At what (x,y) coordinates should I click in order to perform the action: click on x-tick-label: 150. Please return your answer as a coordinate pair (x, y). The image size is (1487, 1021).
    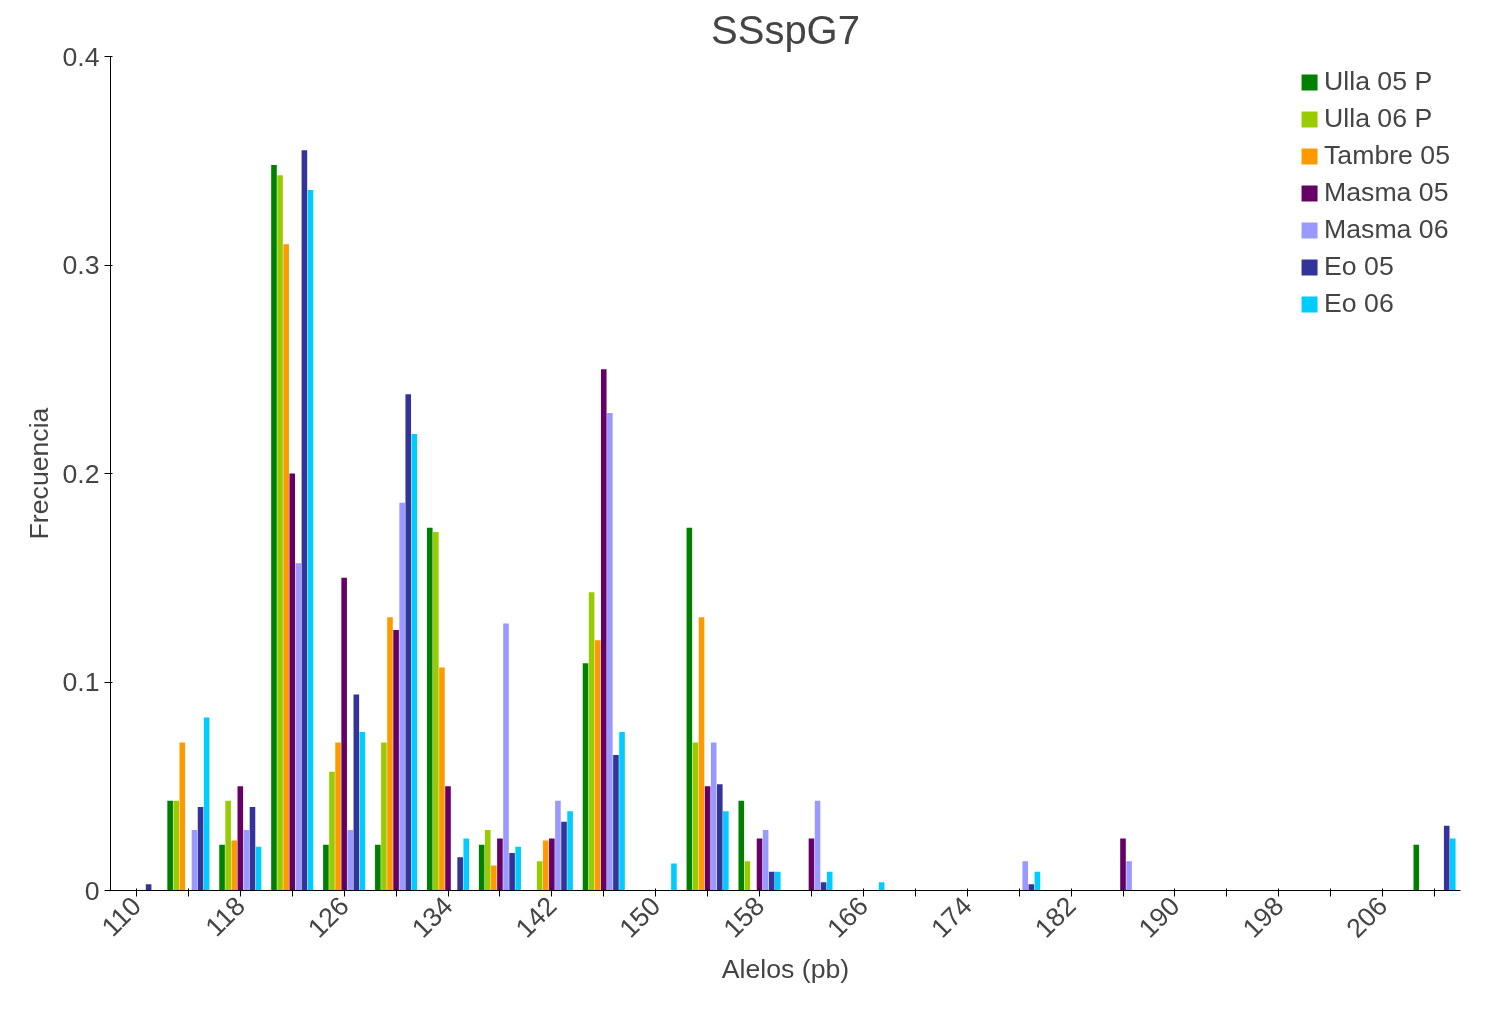
    Looking at the image, I should click on (640, 917).